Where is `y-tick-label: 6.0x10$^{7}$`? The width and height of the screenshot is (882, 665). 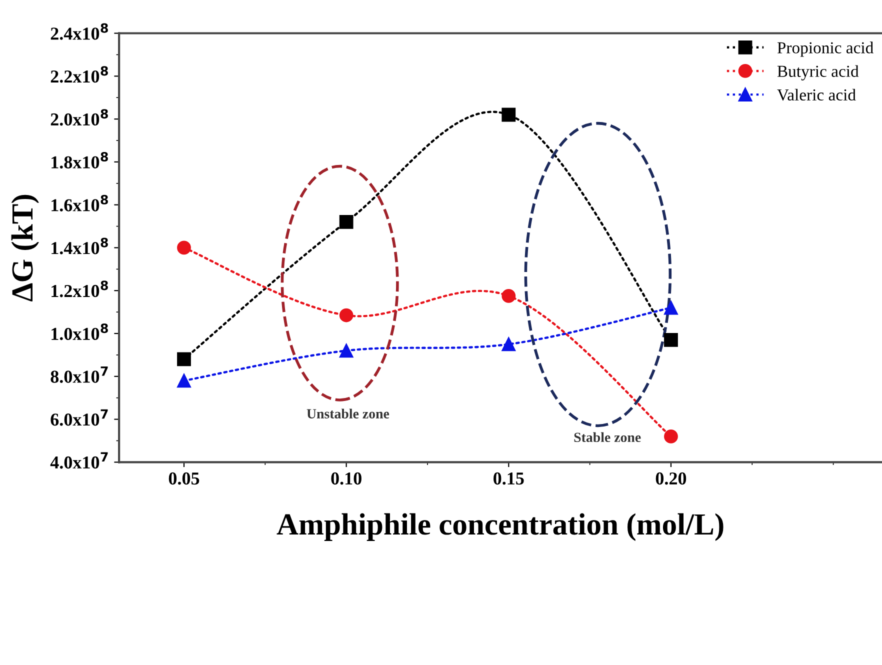 y-tick-label: 6.0x10$^{7}$ is located at coordinates (79, 417).